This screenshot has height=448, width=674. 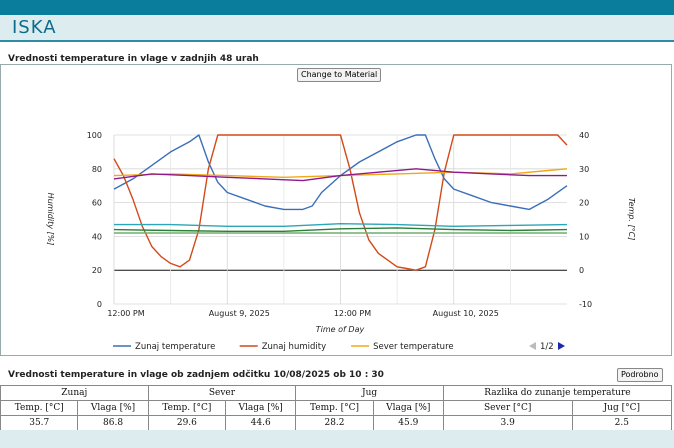 I want to click on legend-label: Sever temperature, so click(x=413, y=347).